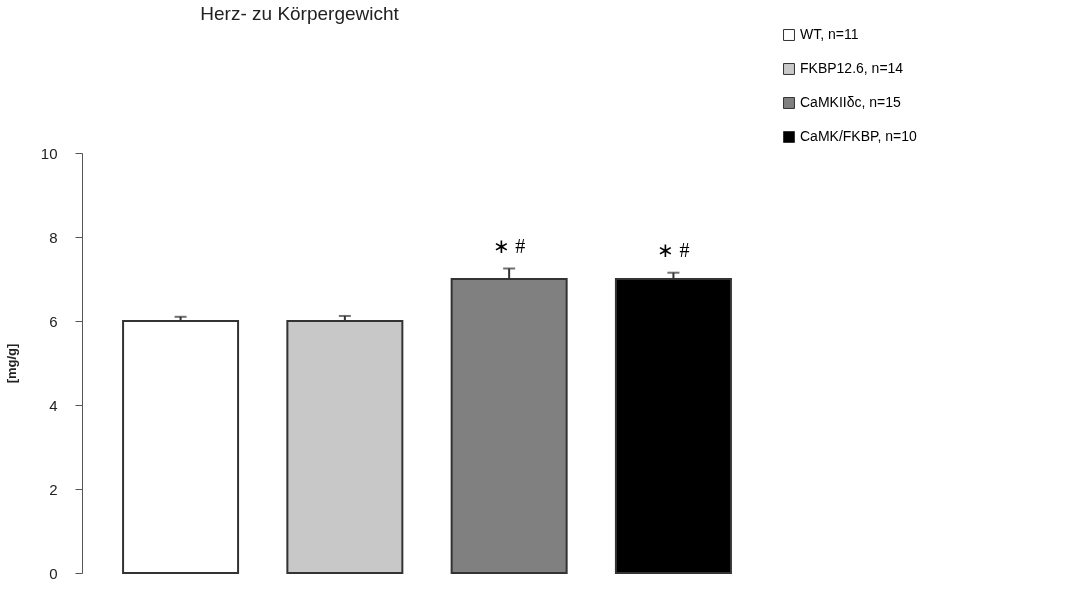  What do you see at coordinates (11, 363) in the screenshot?
I see `y-axis-title: [mg/g]` at bounding box center [11, 363].